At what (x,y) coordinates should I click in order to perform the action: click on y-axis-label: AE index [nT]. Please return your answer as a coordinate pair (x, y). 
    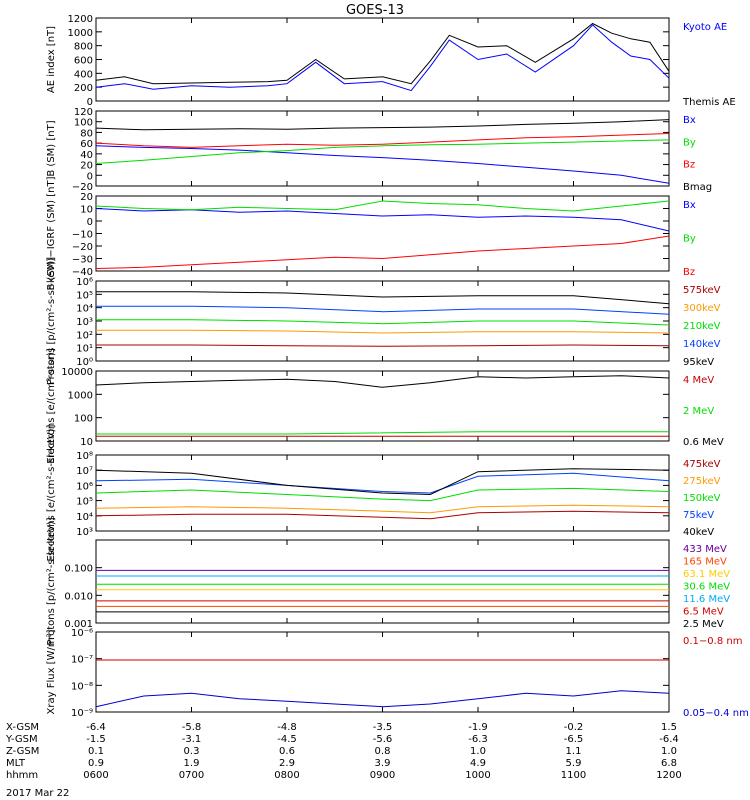
    Looking at the image, I should click on (51, 59).